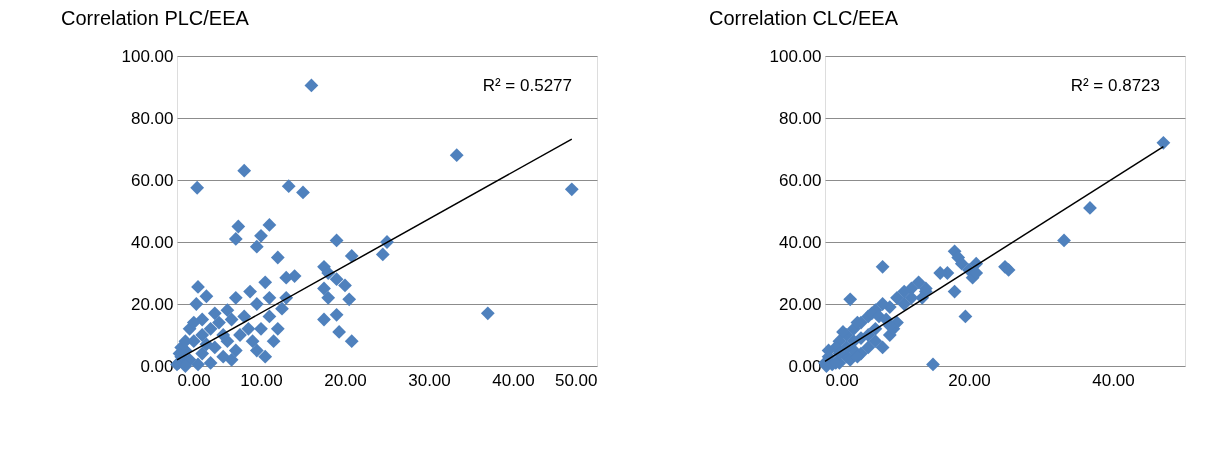  Describe the element at coordinates (576, 380) in the screenshot. I see `x-tick-label: 50.00` at that location.